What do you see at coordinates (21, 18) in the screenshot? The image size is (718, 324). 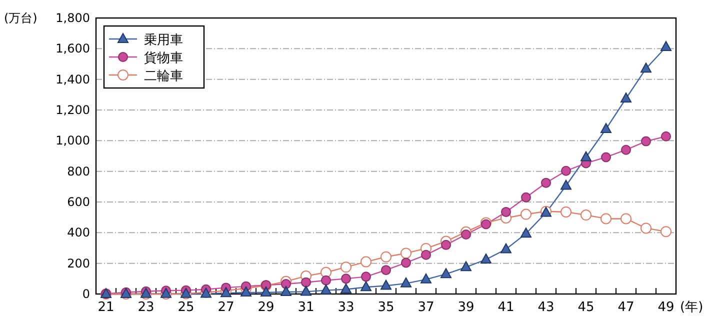 I see `y-axis-title: (万台)` at bounding box center [21, 18].